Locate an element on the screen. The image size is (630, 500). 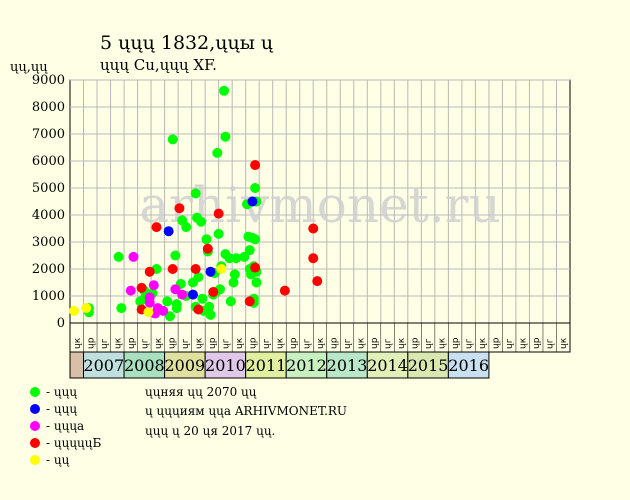
y-tick-label: 8000 is located at coordinates (48, 107).